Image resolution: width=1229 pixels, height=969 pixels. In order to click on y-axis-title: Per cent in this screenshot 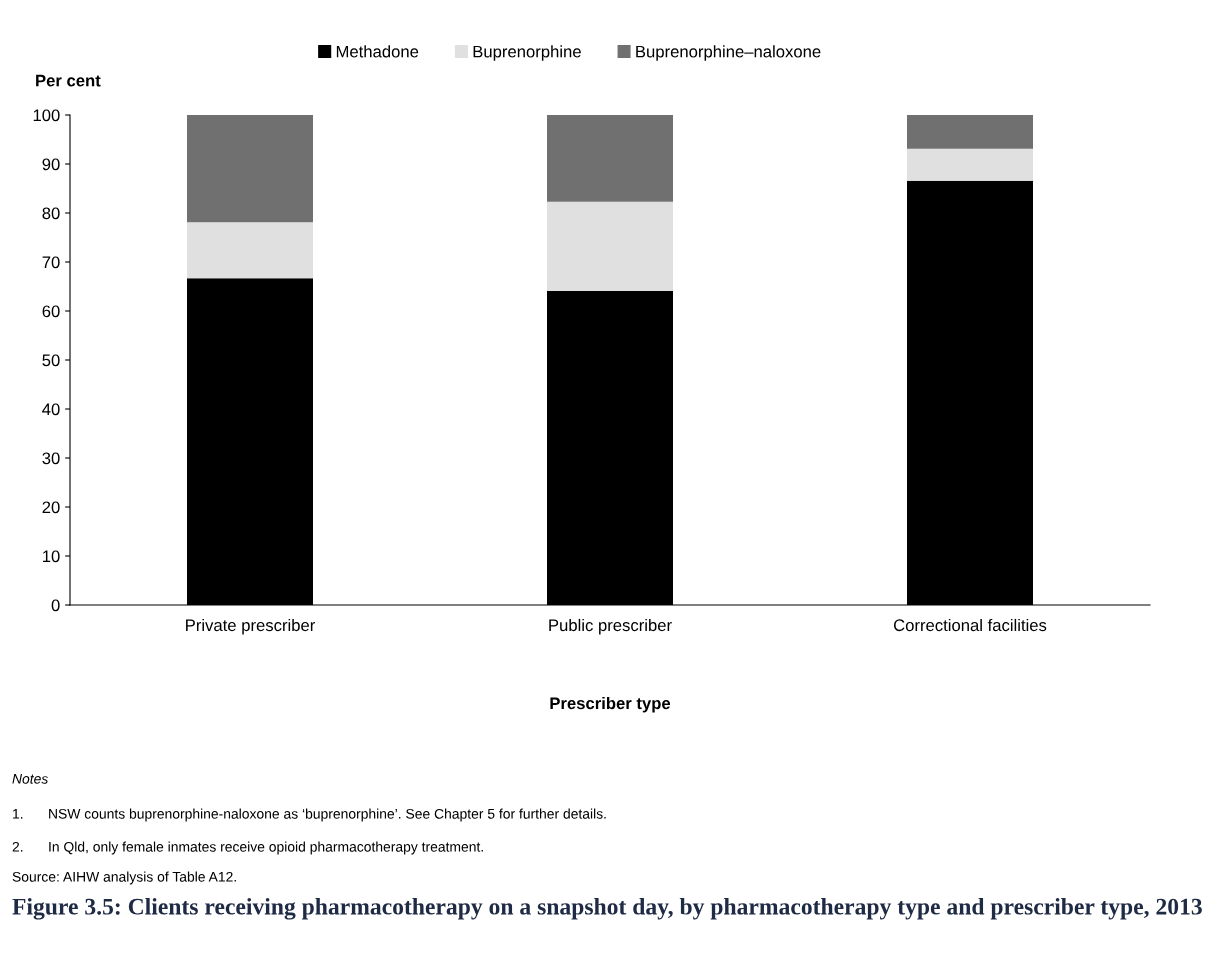, I will do `click(68, 80)`.